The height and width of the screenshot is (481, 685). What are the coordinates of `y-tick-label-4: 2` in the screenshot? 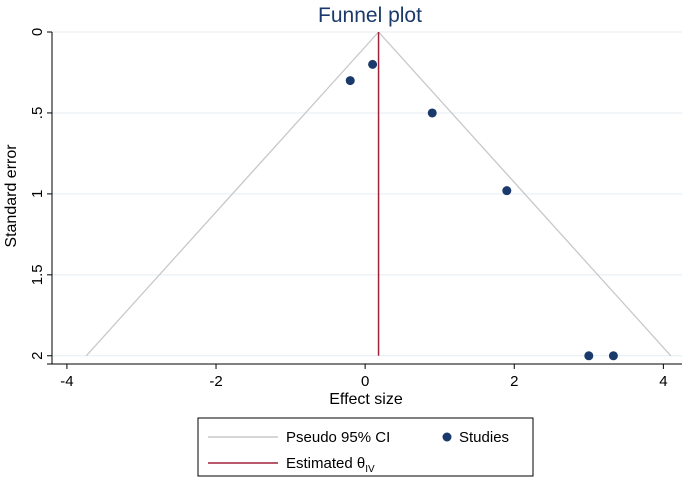 It's located at (37, 356).